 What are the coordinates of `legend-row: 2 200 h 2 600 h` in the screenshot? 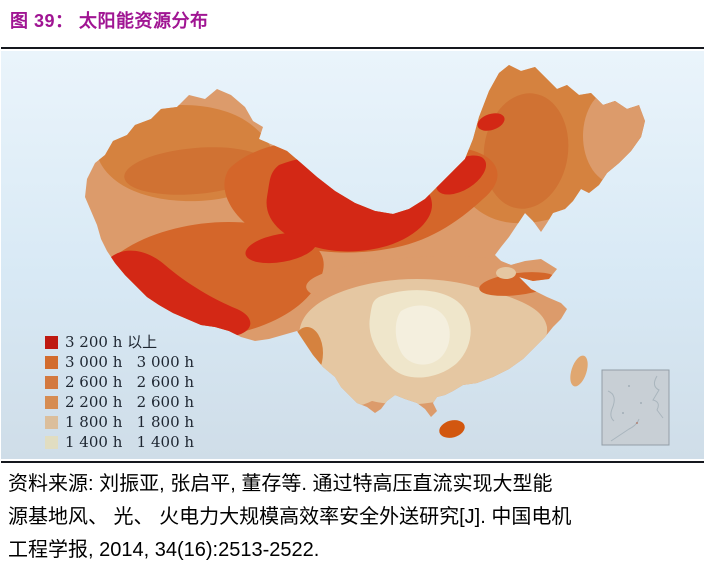 It's located at (119, 402).